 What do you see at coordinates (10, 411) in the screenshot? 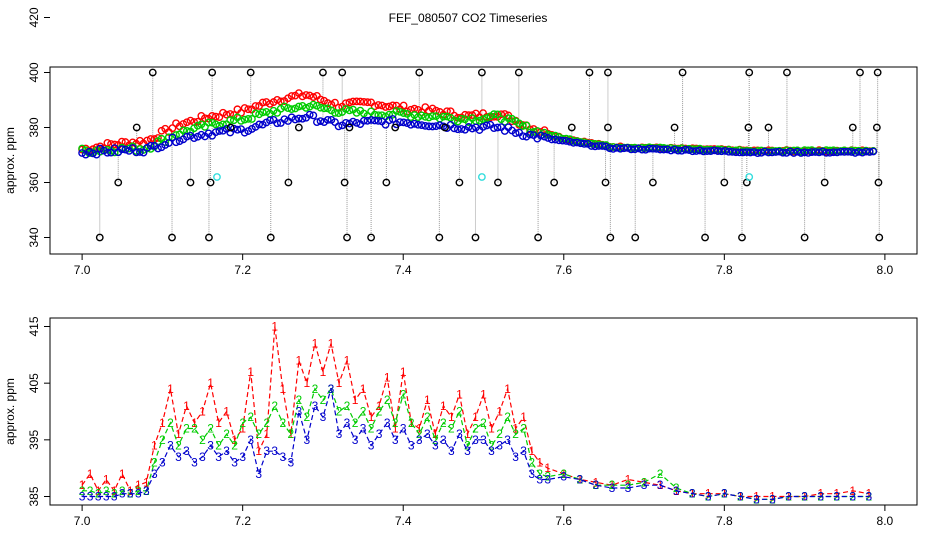
I see `bottom-y-axis-label: approx. ppm` at bounding box center [10, 411].